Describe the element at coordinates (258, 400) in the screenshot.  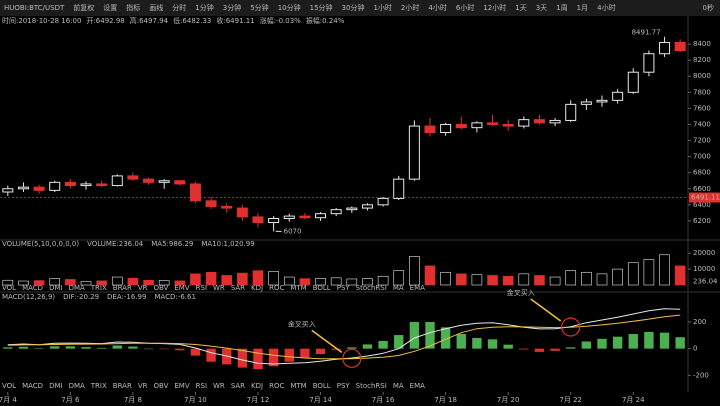
I see `x-tick-label: 7月 12` at that location.